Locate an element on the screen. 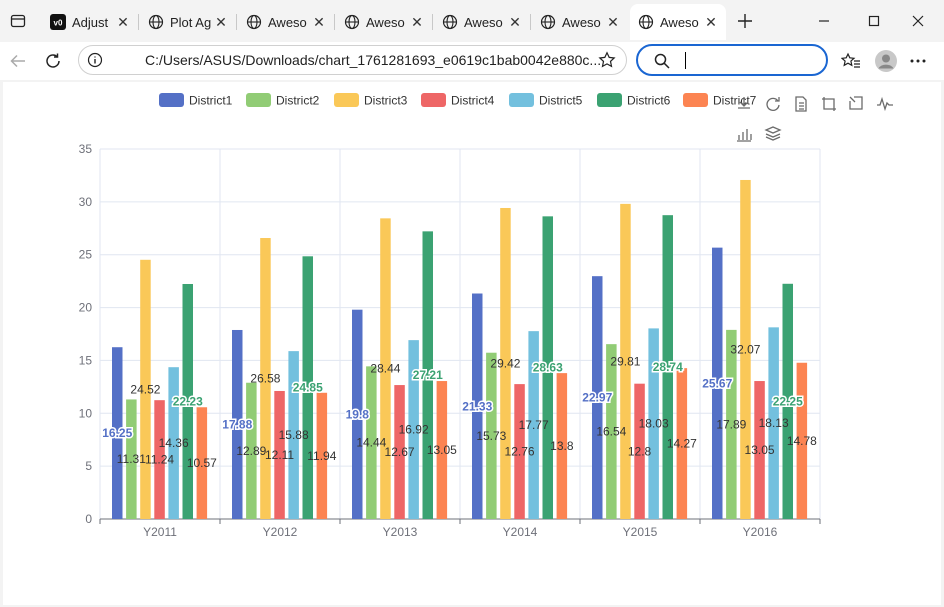  y-tick-label: 35 is located at coordinates (86, 149).